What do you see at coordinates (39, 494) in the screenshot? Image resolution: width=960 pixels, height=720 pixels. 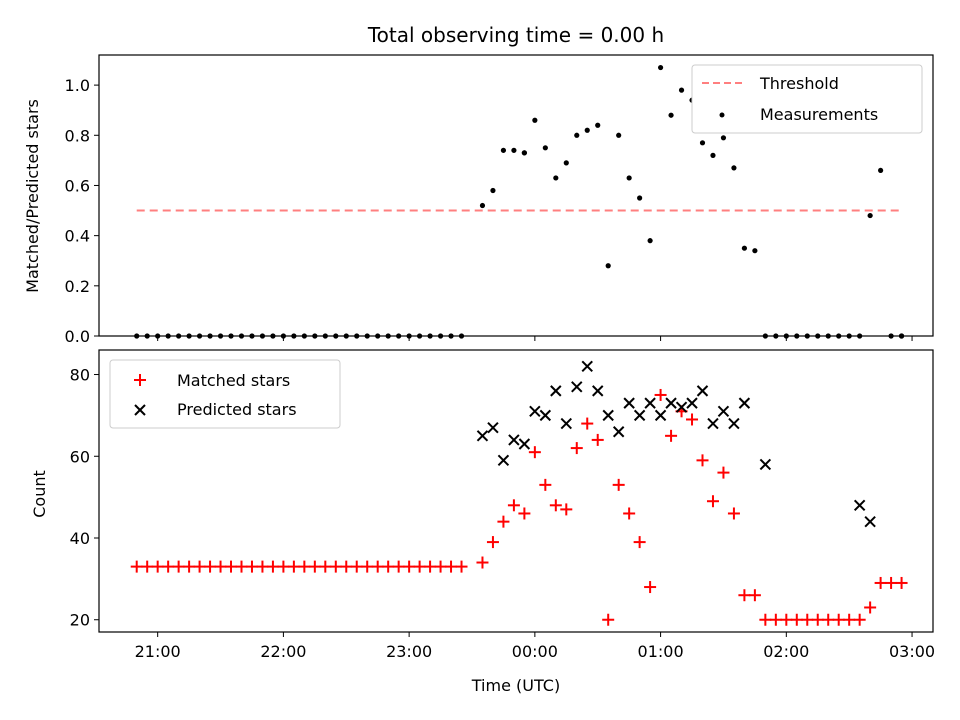 I see `bottom-y-axis-label: Count` at bounding box center [39, 494].